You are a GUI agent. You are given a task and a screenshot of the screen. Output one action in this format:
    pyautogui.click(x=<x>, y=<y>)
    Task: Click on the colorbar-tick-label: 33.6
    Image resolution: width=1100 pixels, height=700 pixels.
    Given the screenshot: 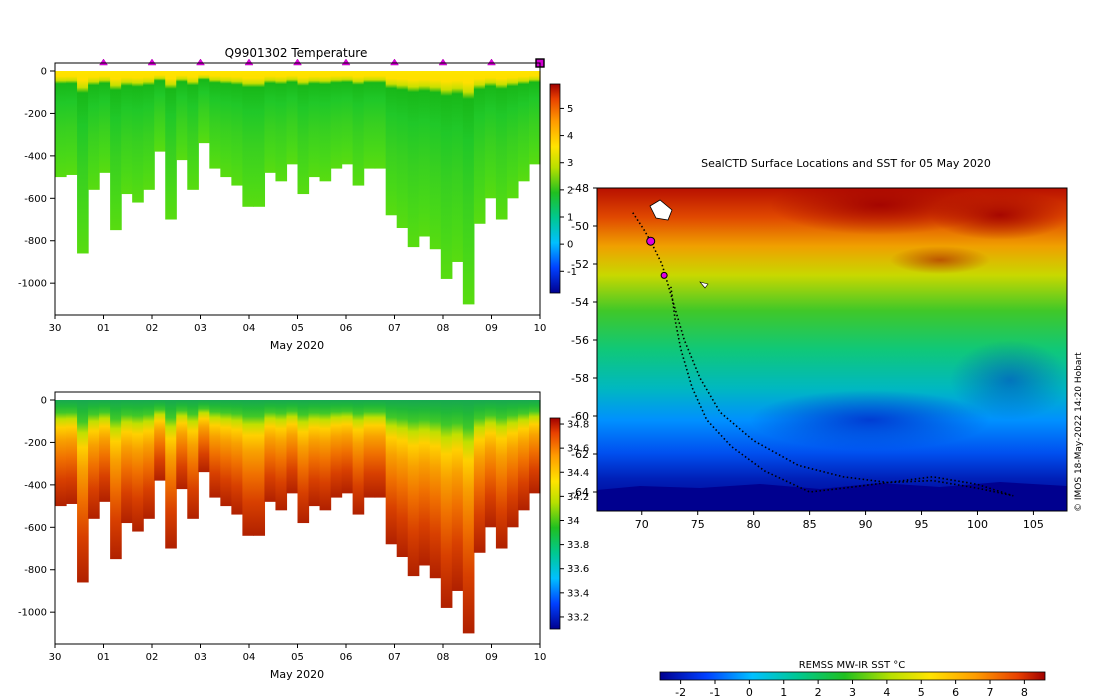 What is the action you would take?
    pyautogui.click(x=578, y=569)
    